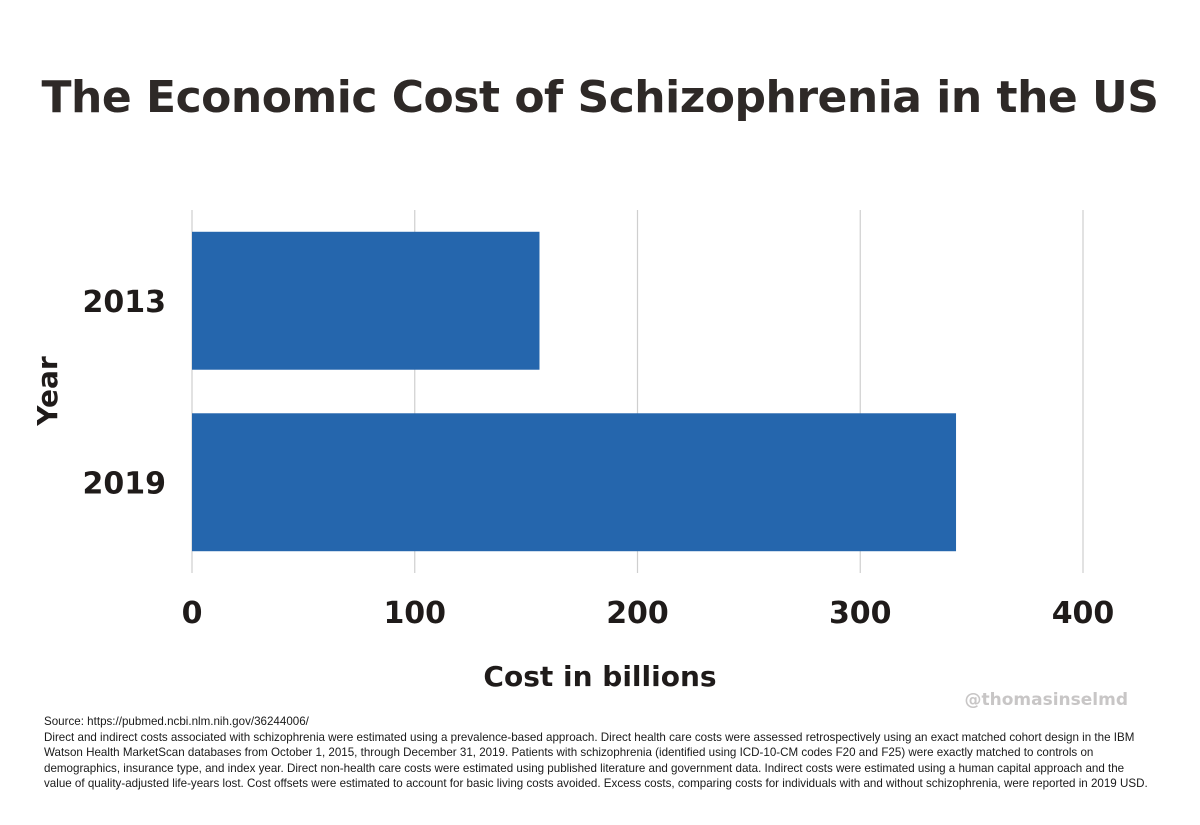 This screenshot has width=1200, height=825. I want to click on x-tick-label-300: 300, so click(860, 613).